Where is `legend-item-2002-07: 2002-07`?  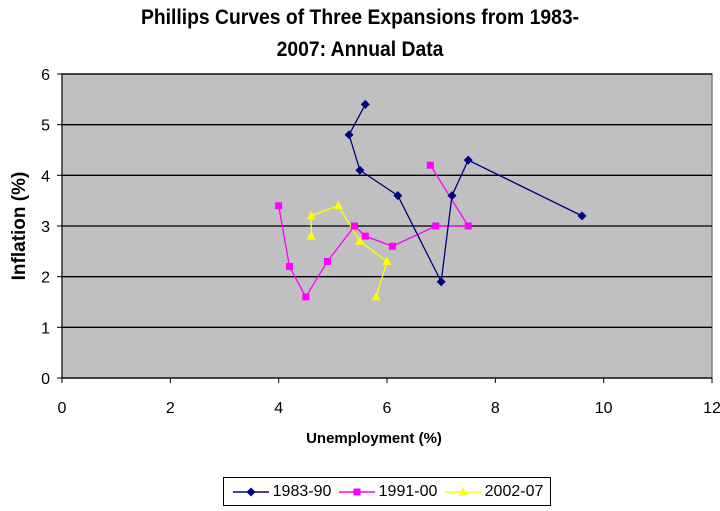 legend-item-2002-07: 2002-07 is located at coordinates (493, 491).